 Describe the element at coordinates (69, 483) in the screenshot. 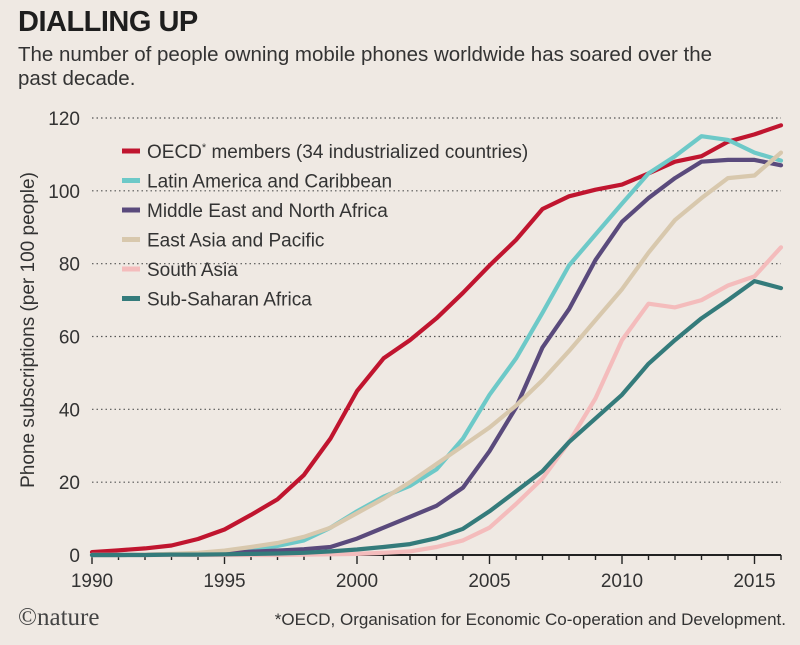

I see `y-tick-label: 20` at that location.